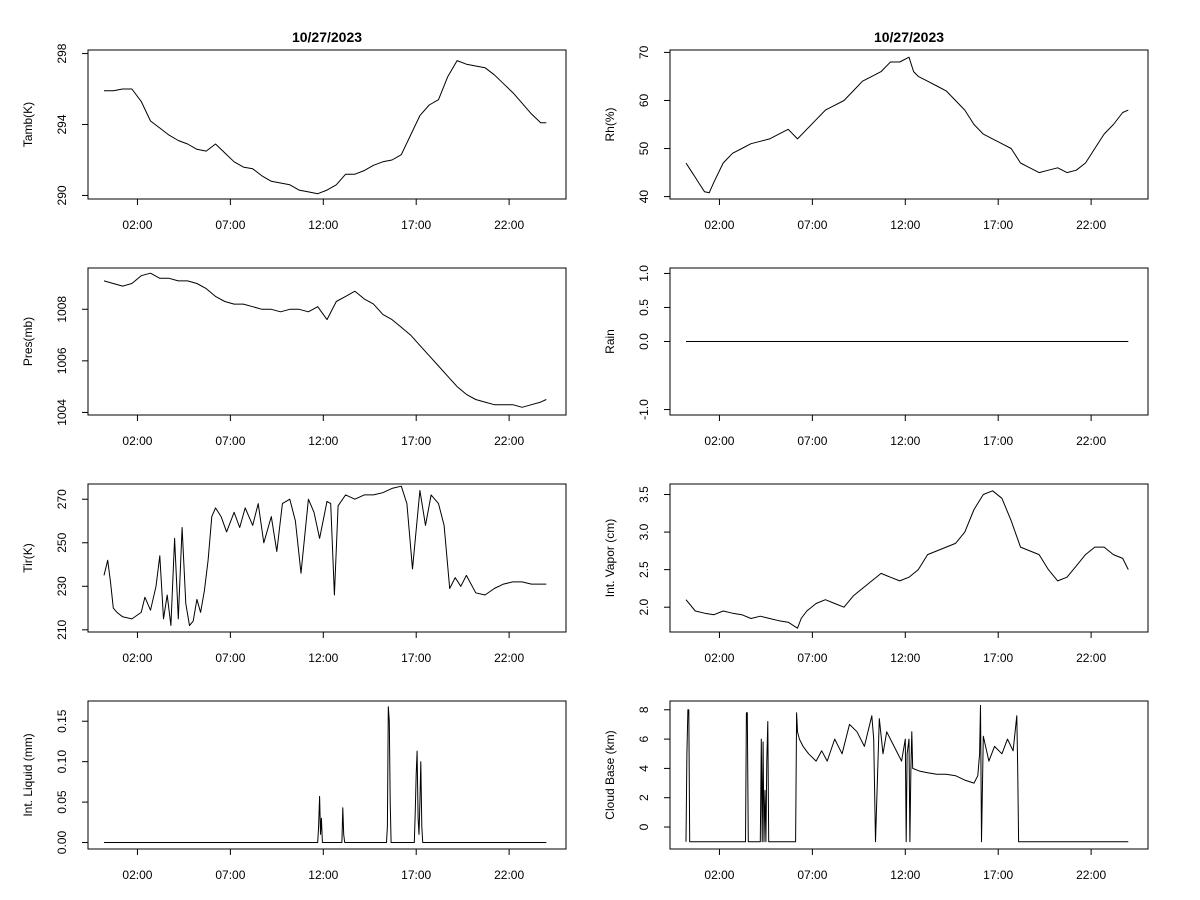 The height and width of the screenshot is (900, 1200). What do you see at coordinates (62, 124) in the screenshot?
I see `y-tick-label: 294` at bounding box center [62, 124].